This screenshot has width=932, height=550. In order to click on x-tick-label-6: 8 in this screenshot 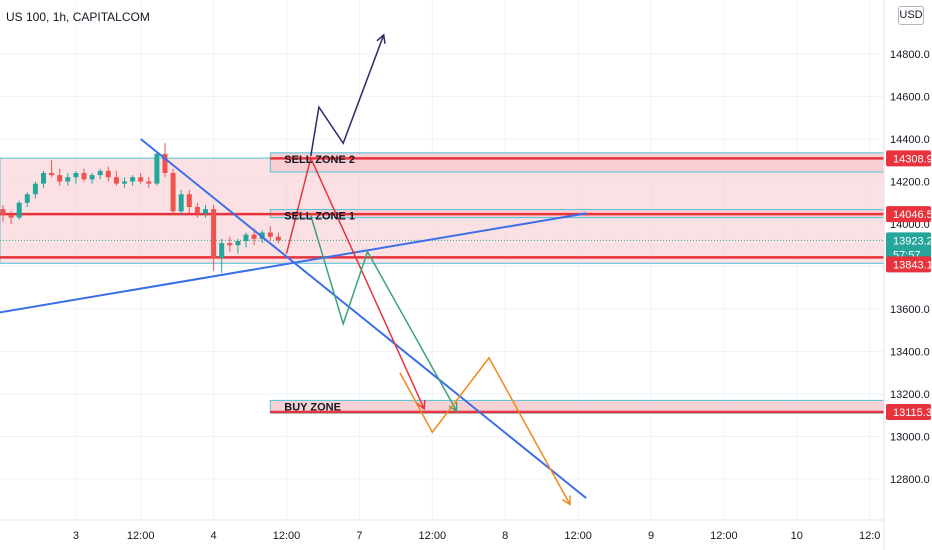, I will do `click(505, 536)`.